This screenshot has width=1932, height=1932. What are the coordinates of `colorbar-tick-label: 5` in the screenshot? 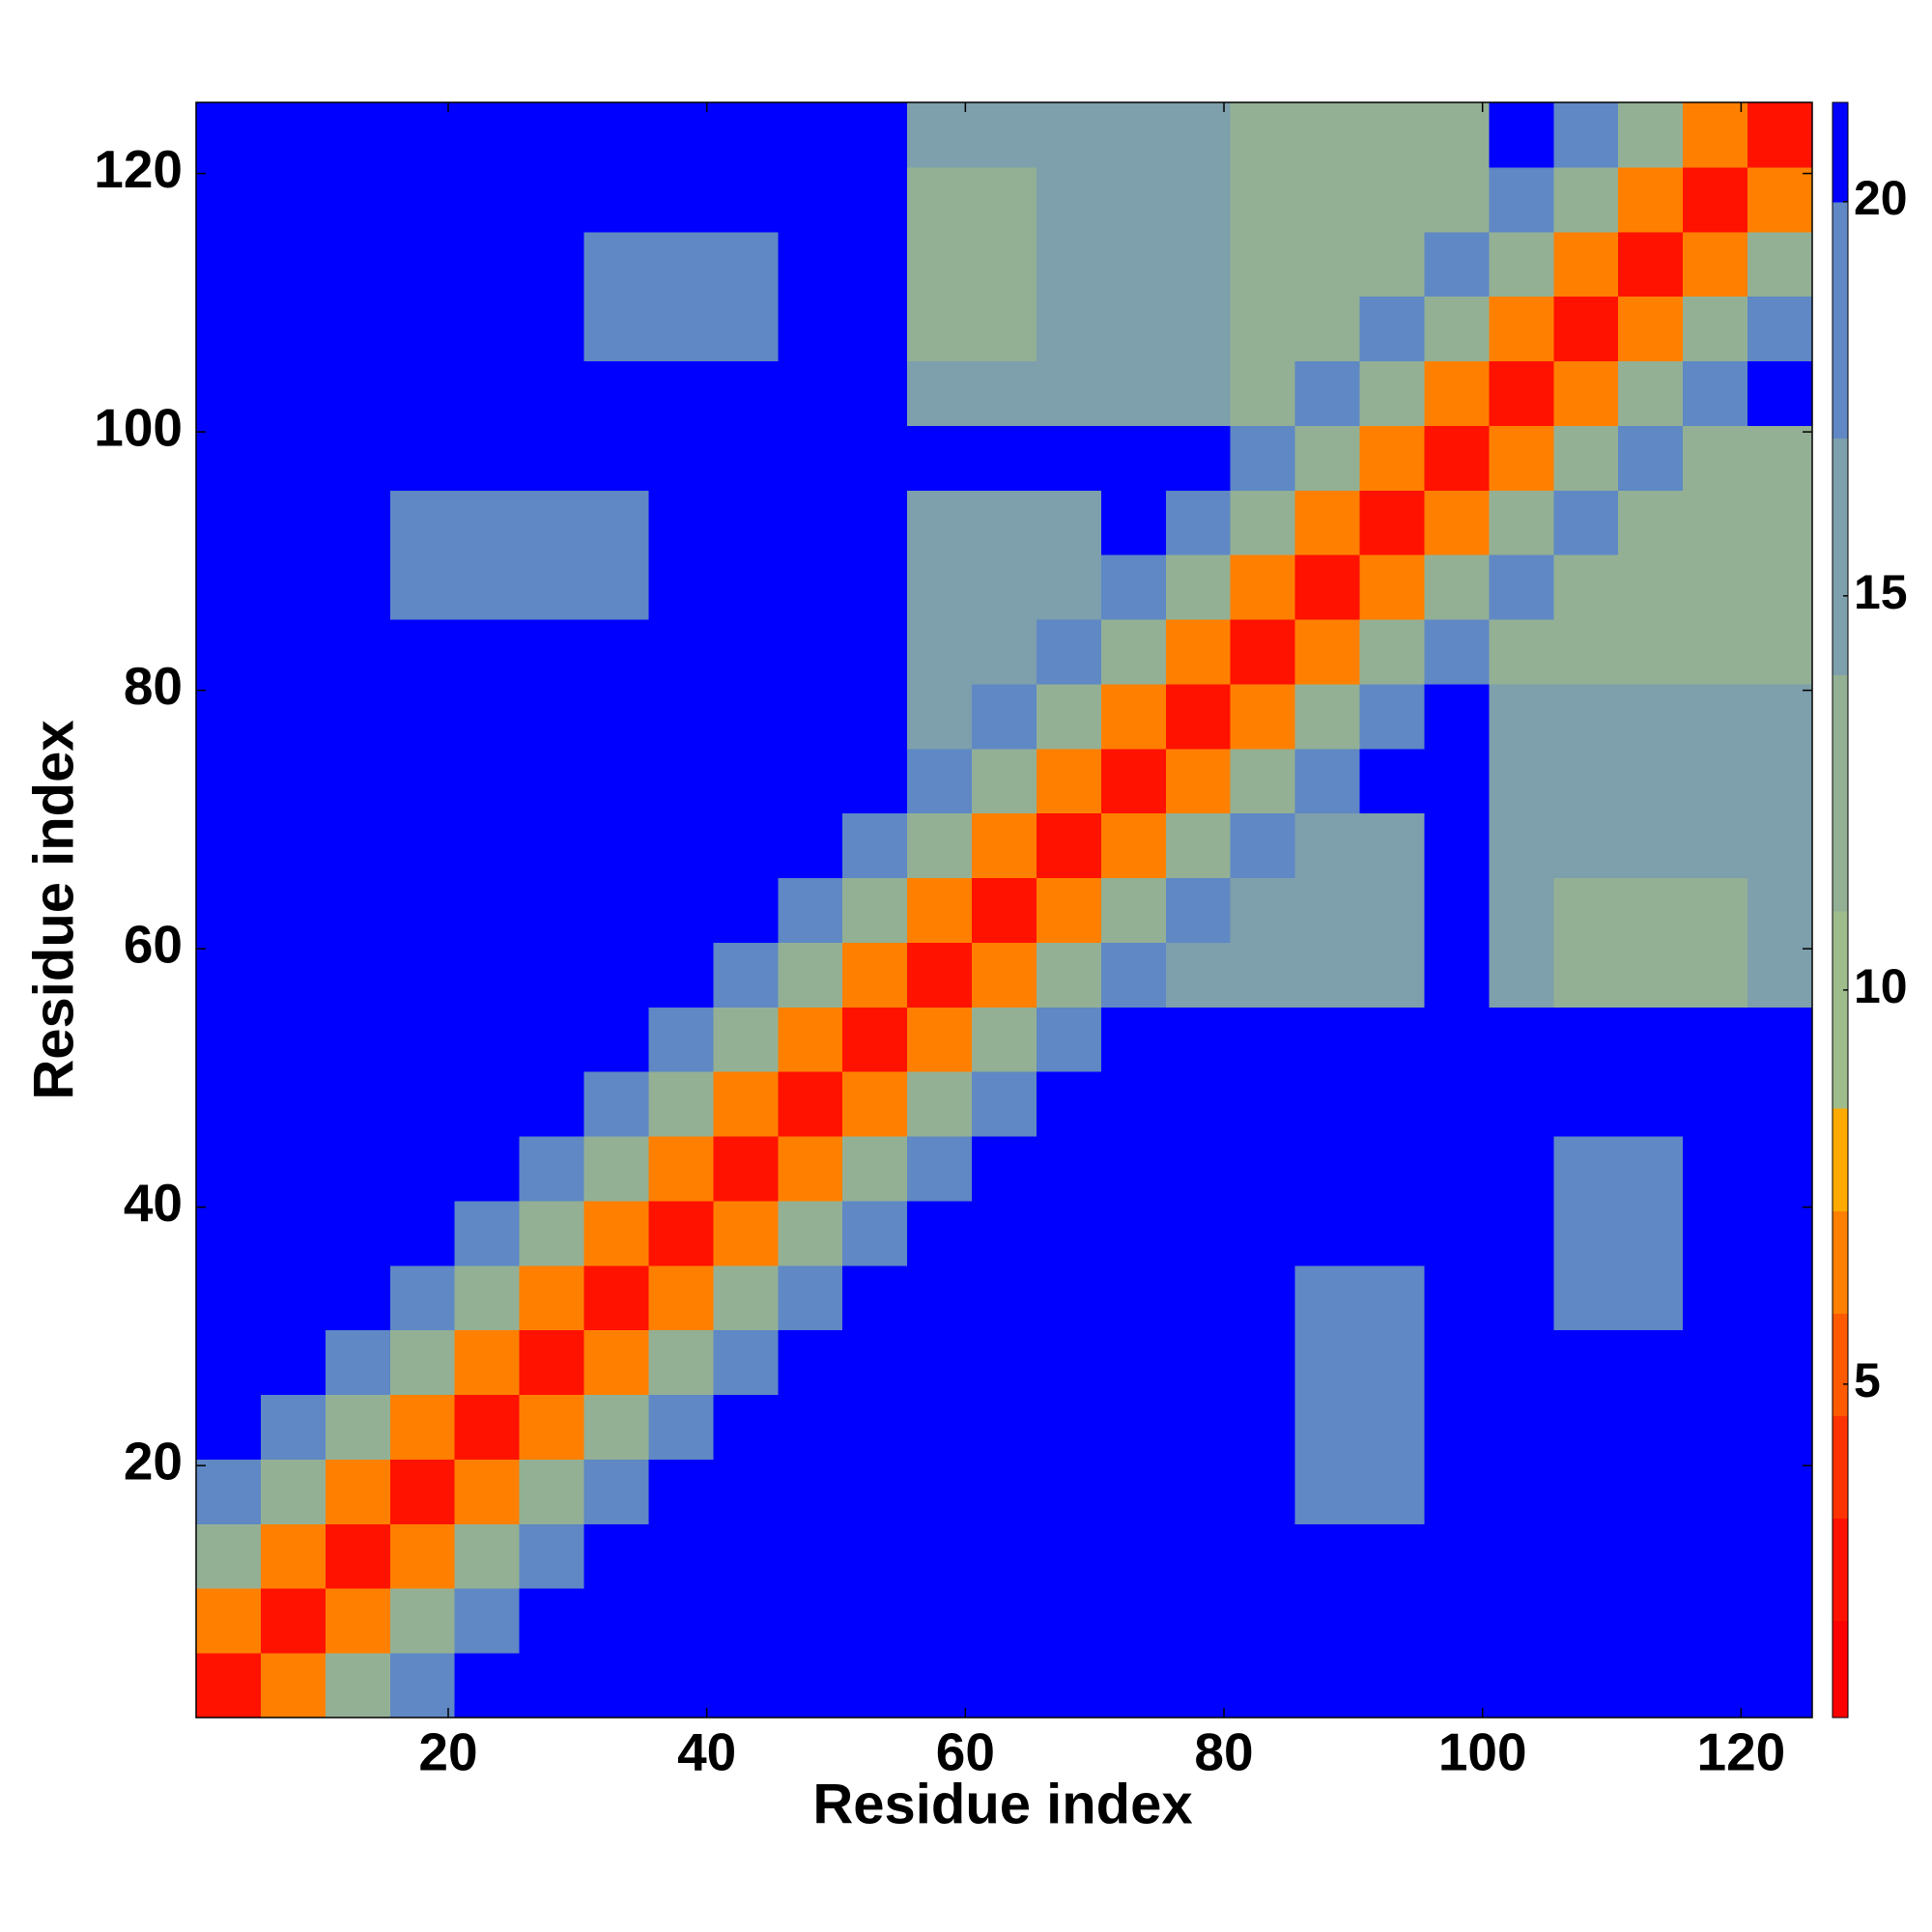 It's located at (1867, 1380).